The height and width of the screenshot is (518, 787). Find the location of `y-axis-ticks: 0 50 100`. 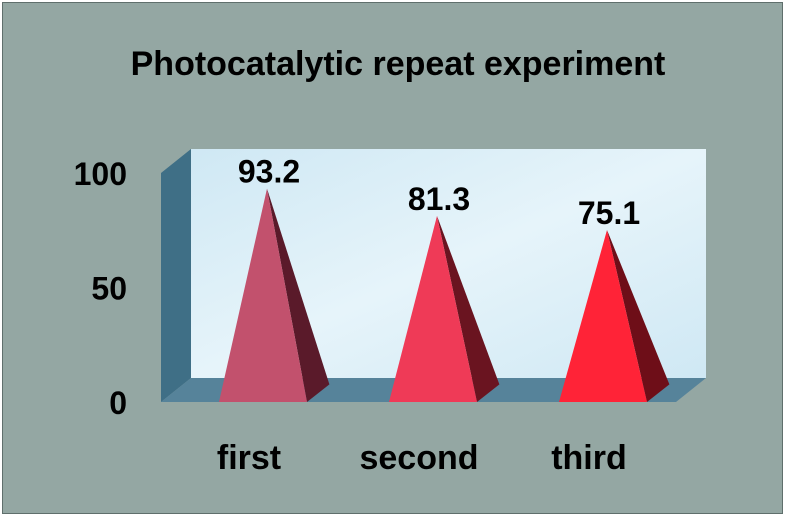

y-axis-ticks: 0 50 100 is located at coordinates (100, 288).